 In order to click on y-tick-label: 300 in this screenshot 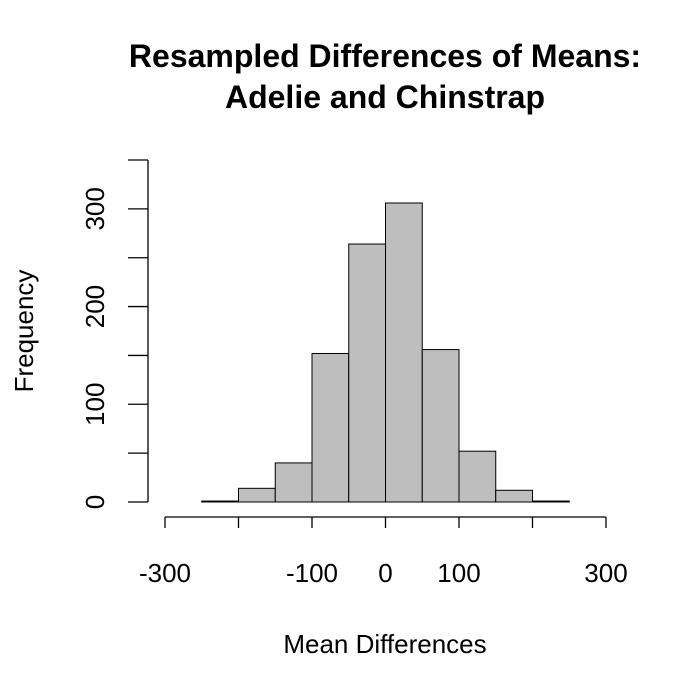, I will do `click(95, 208)`.